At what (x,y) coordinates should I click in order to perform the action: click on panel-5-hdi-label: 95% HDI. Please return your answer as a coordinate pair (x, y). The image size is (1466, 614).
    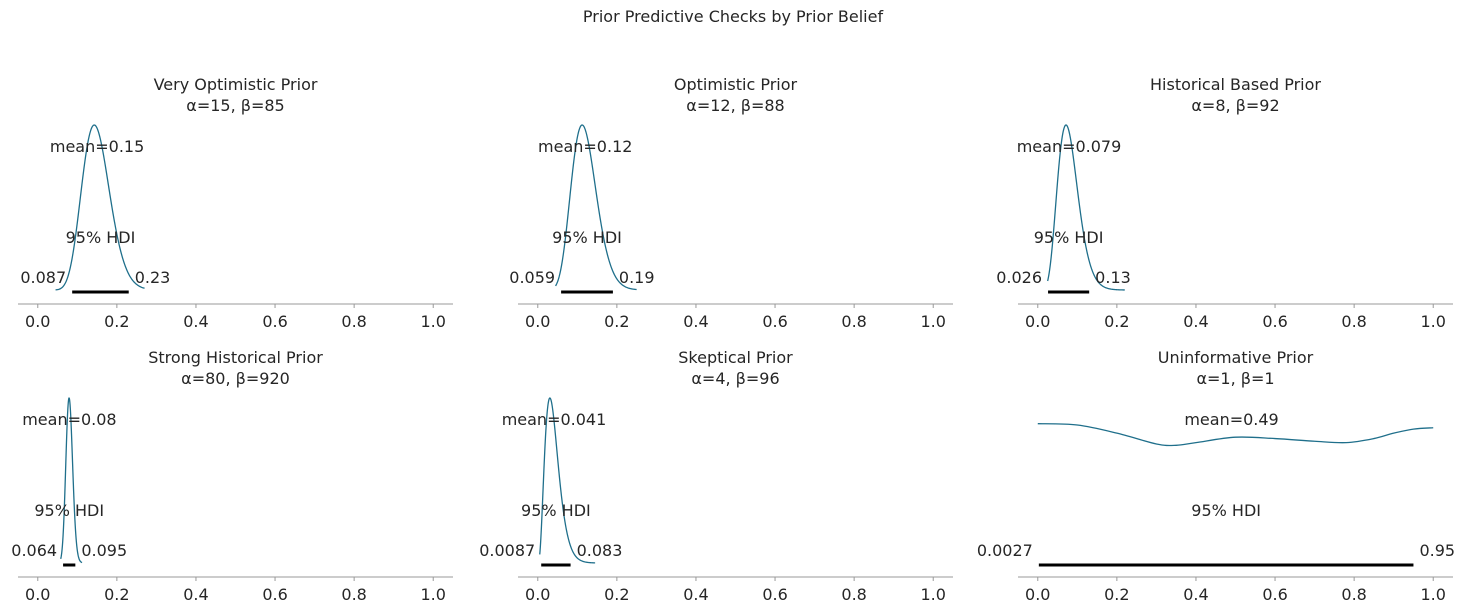
    Looking at the image, I should click on (556, 510).